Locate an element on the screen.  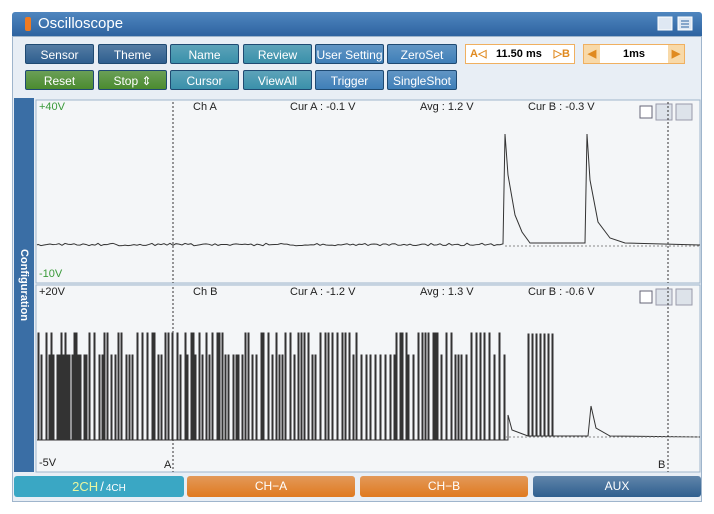
toolbar-button: Reset is located at coordinates (59, 80).